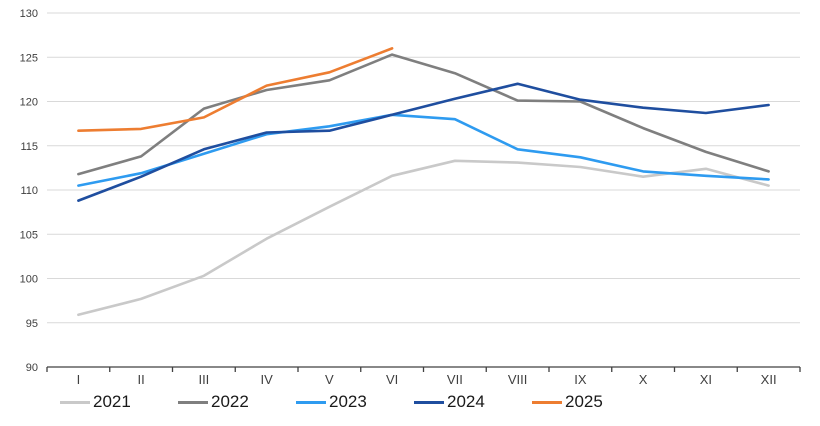 Image resolution: width=820 pixels, height=426 pixels. What do you see at coordinates (75, 402) in the screenshot?
I see `legend-swatch-2021` at bounding box center [75, 402].